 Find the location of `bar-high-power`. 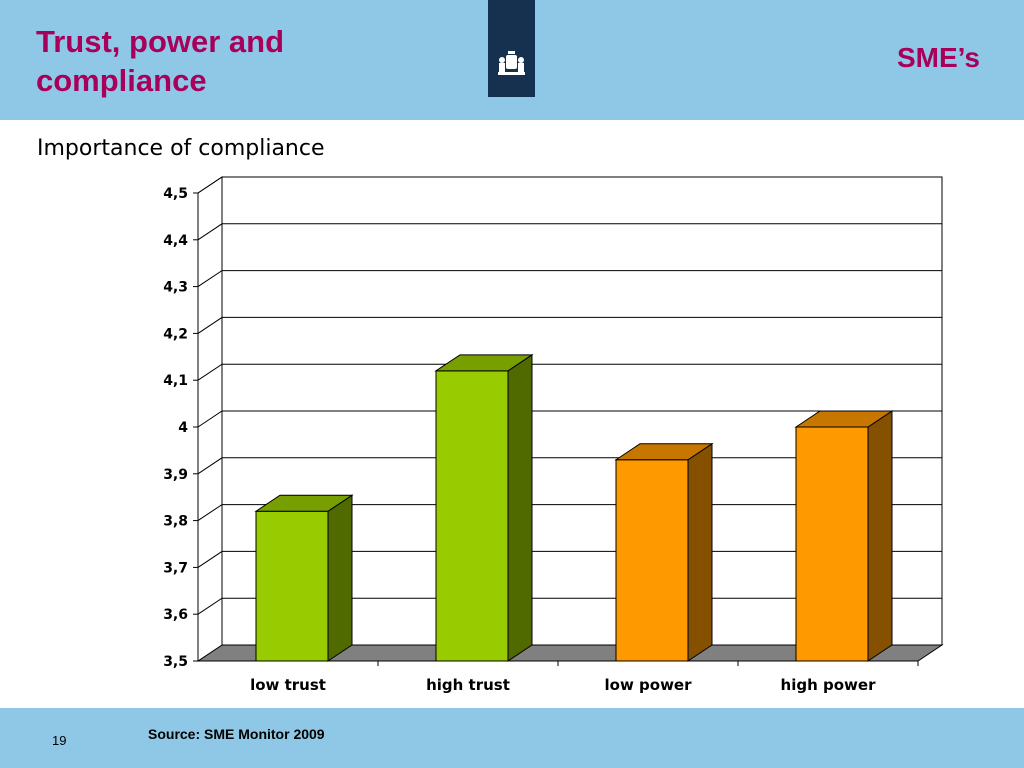

bar-high-power is located at coordinates (844, 536).